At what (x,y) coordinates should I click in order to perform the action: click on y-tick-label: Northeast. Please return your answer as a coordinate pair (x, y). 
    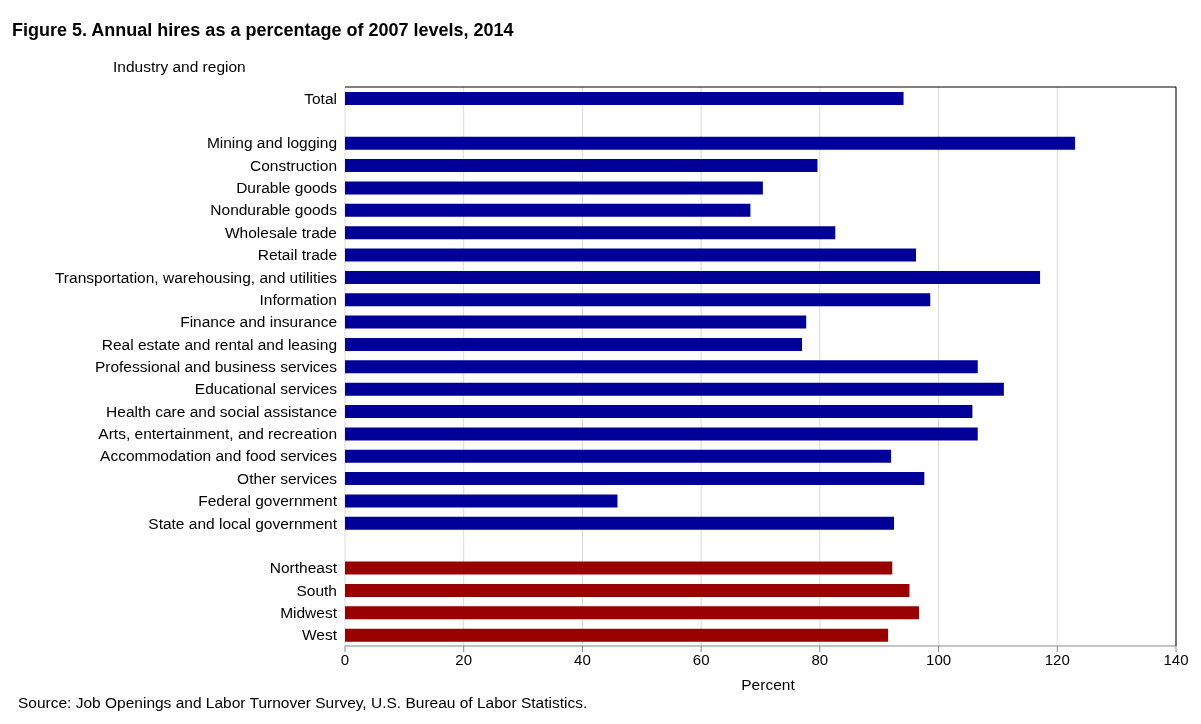
    Looking at the image, I should click on (303, 568).